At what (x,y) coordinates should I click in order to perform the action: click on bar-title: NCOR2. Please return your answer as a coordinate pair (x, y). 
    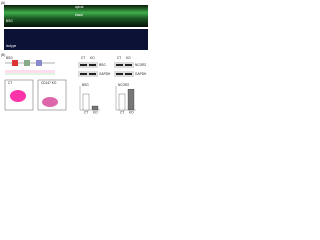
    Looking at the image, I should click on (123, 85).